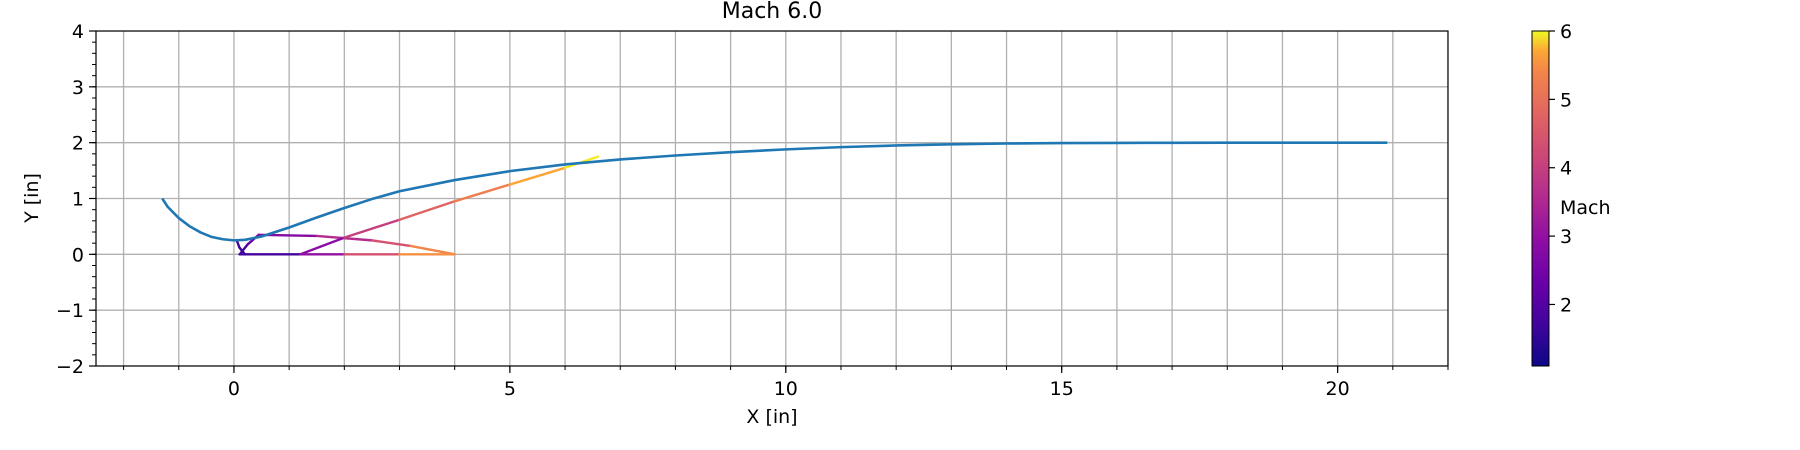 The image size is (1800, 450). I want to click on y-tick-label: −1, so click(70, 311).